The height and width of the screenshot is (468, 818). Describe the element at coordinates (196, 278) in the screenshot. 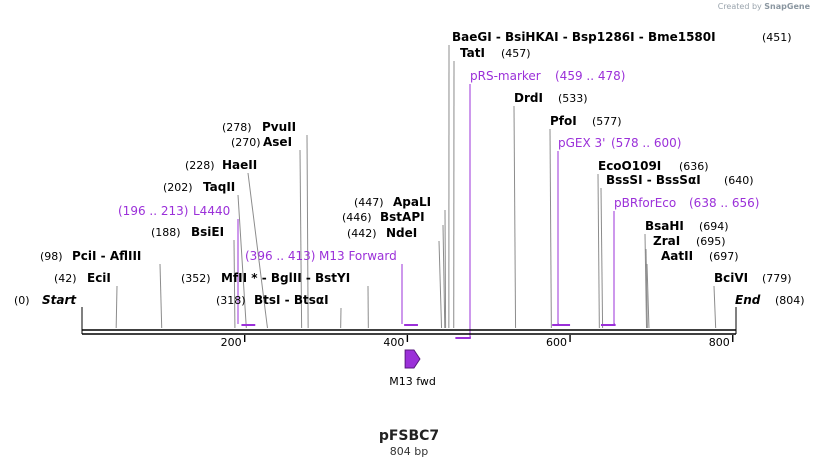

I see `site-mfii-bglii-bstyi-position: (352)` at that location.